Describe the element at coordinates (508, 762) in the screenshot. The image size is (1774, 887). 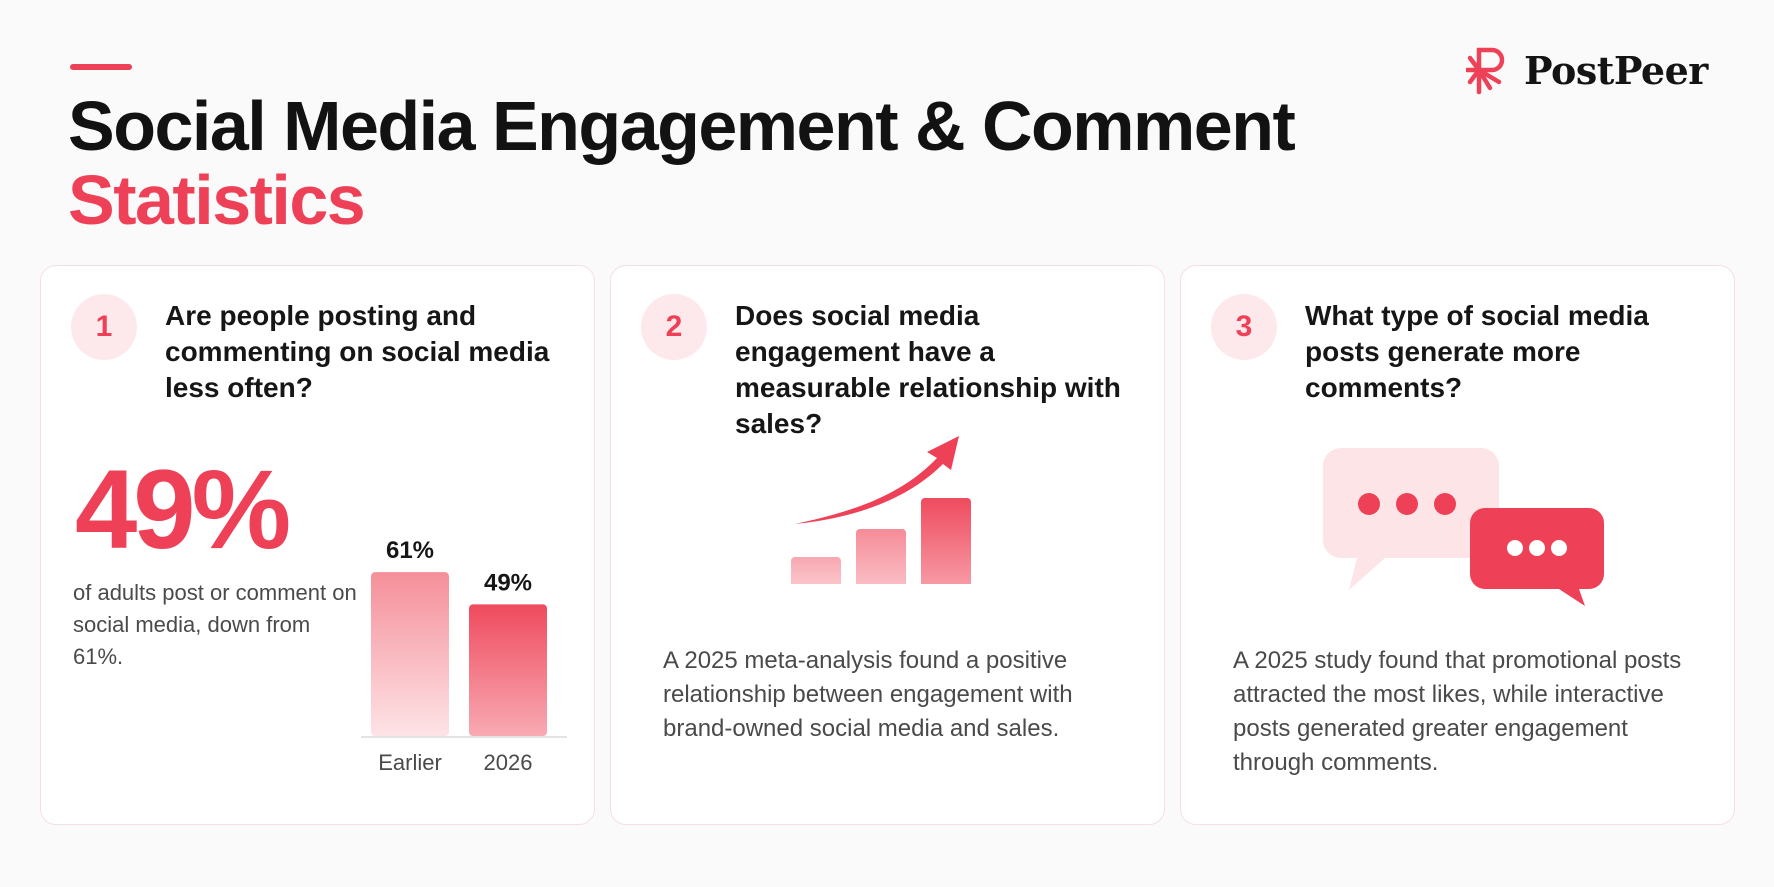
I see `bar-category-label: 2026` at that location.